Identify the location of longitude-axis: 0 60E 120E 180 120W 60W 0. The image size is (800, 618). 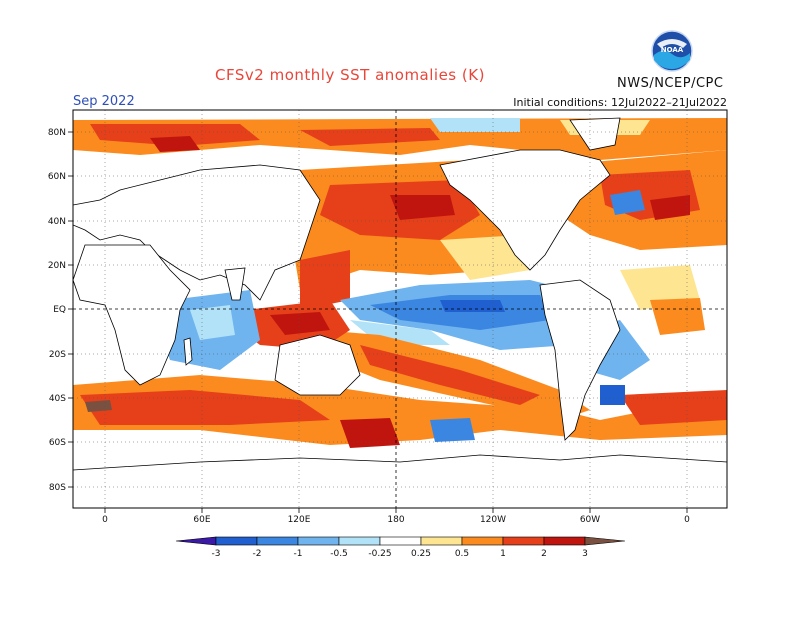
(396, 516).